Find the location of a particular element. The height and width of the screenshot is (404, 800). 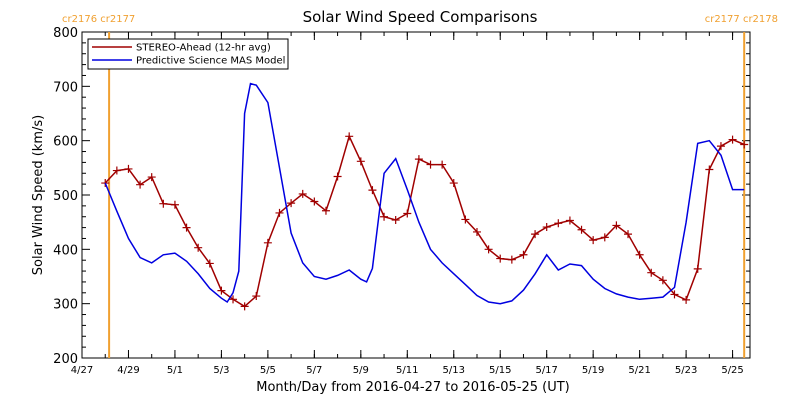

x-tick-label: 5/23 is located at coordinates (686, 370).